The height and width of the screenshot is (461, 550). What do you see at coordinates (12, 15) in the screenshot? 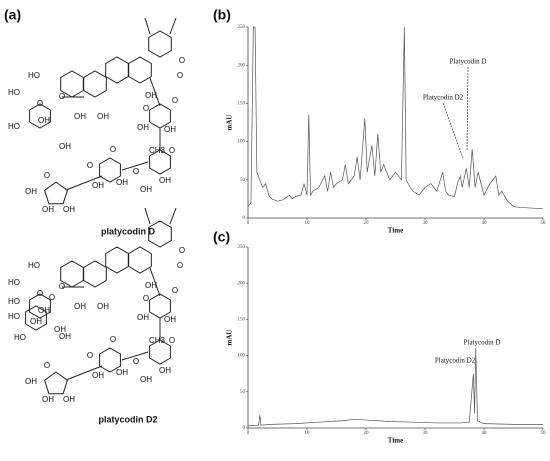
I see `panel-label: (a)` at bounding box center [12, 15].